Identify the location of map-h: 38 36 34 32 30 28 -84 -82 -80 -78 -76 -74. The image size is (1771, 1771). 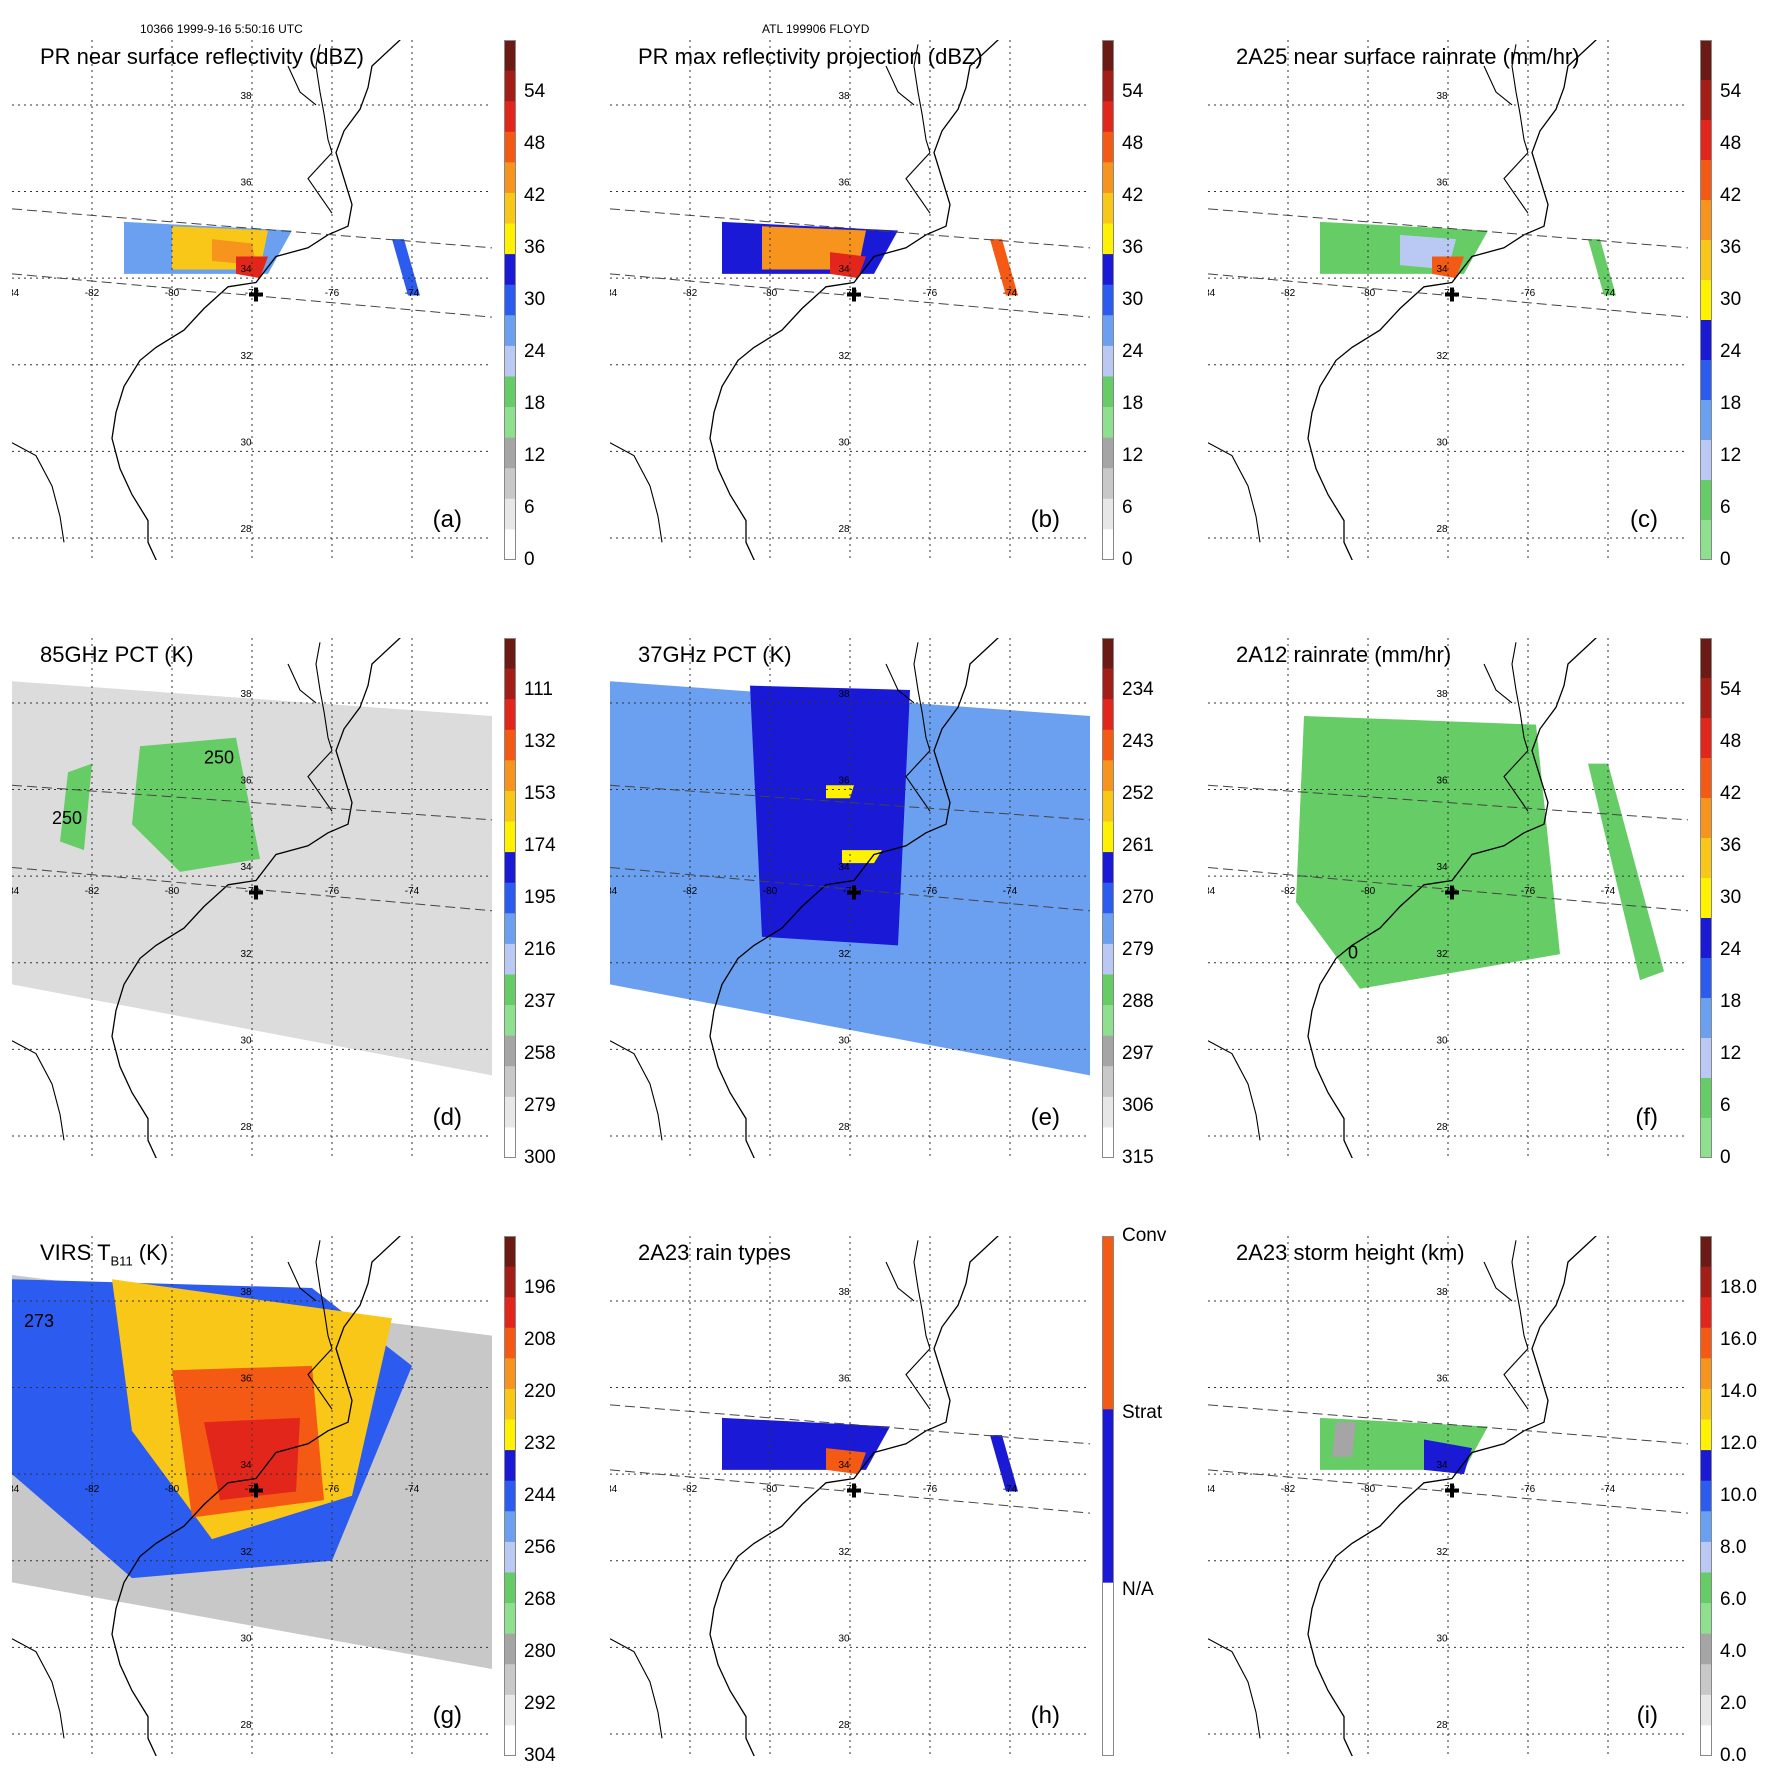
(850, 1496).